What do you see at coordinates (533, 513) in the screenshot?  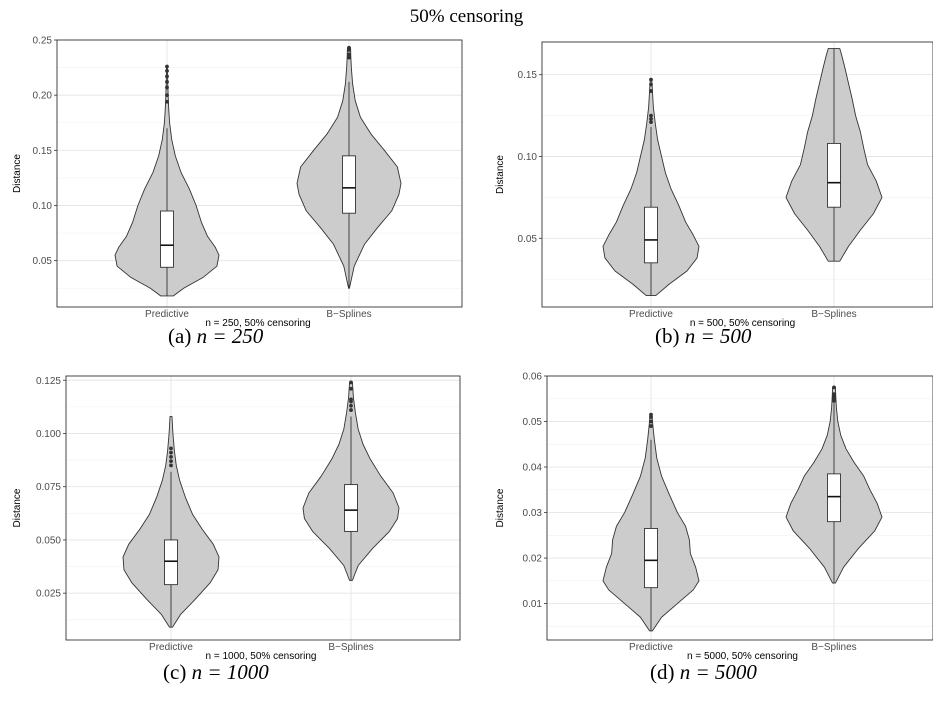 I see `y-tick-label: 0.03` at bounding box center [533, 513].